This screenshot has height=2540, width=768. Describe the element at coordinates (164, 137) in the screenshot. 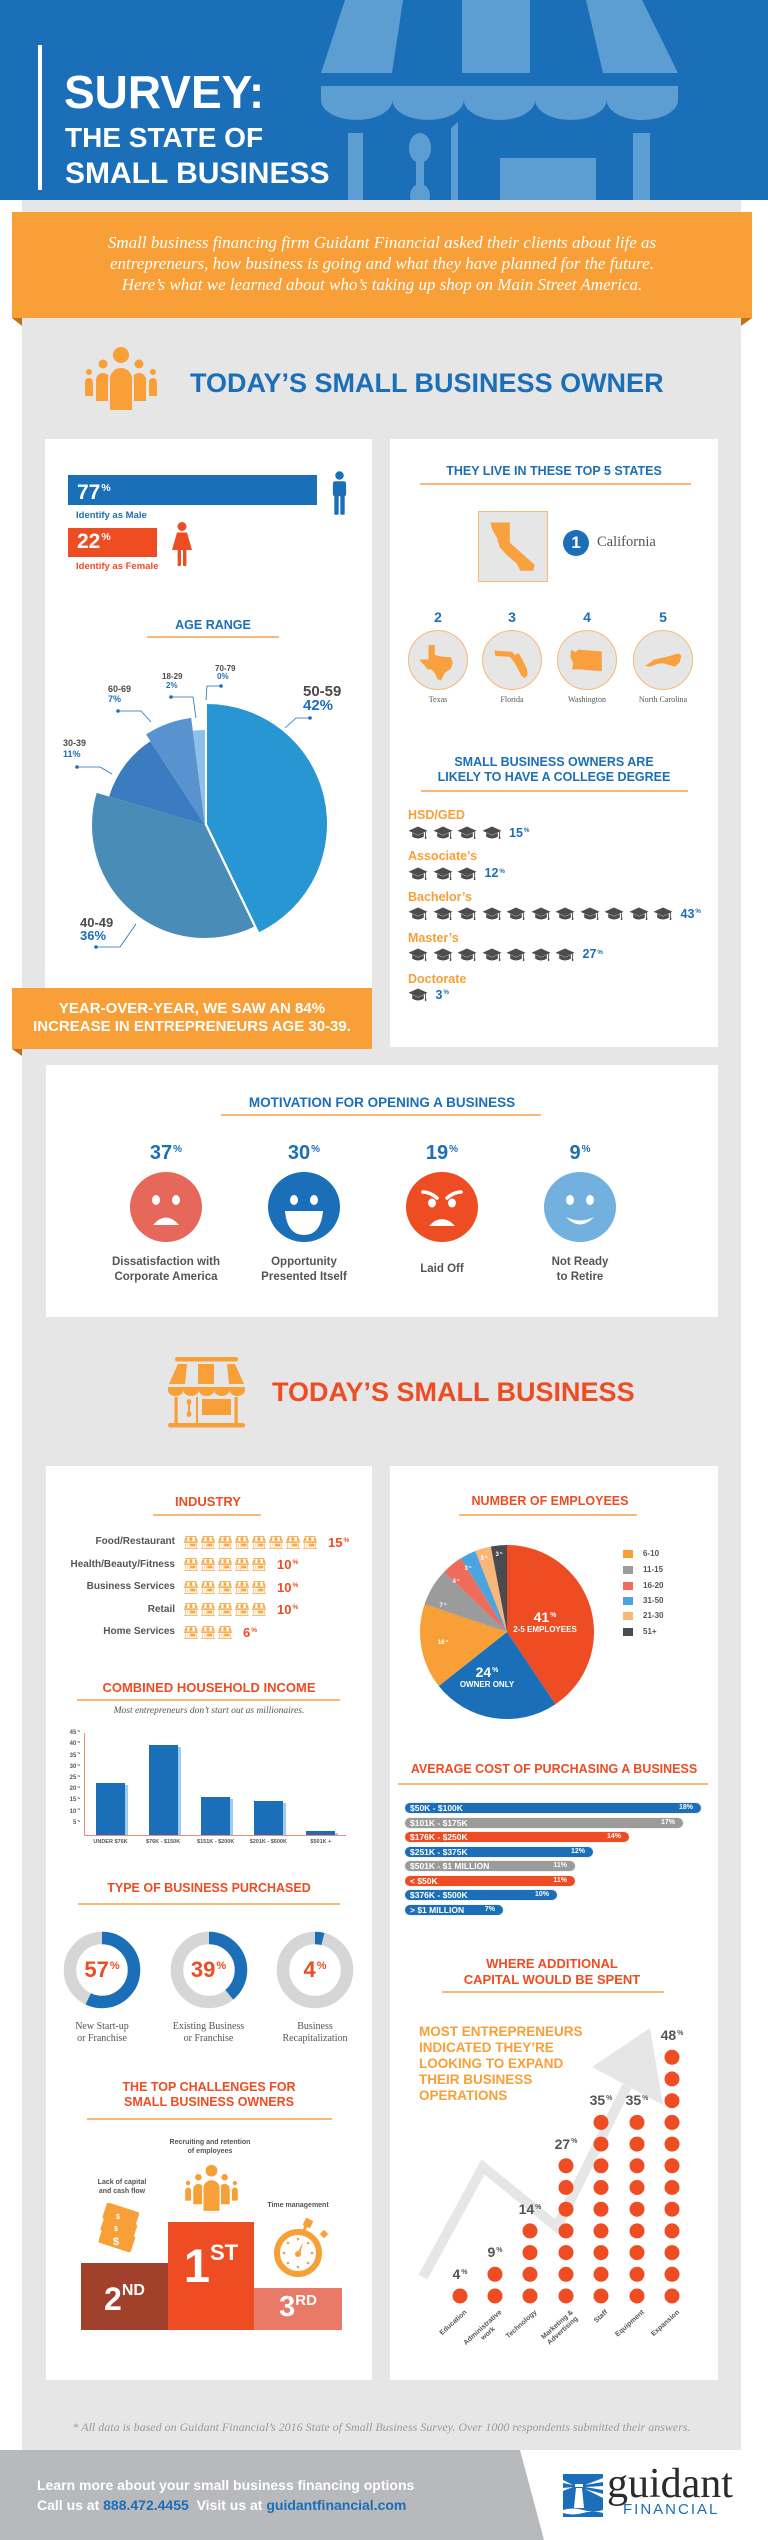

I see `title-line-2: THE STATE OF` at that location.